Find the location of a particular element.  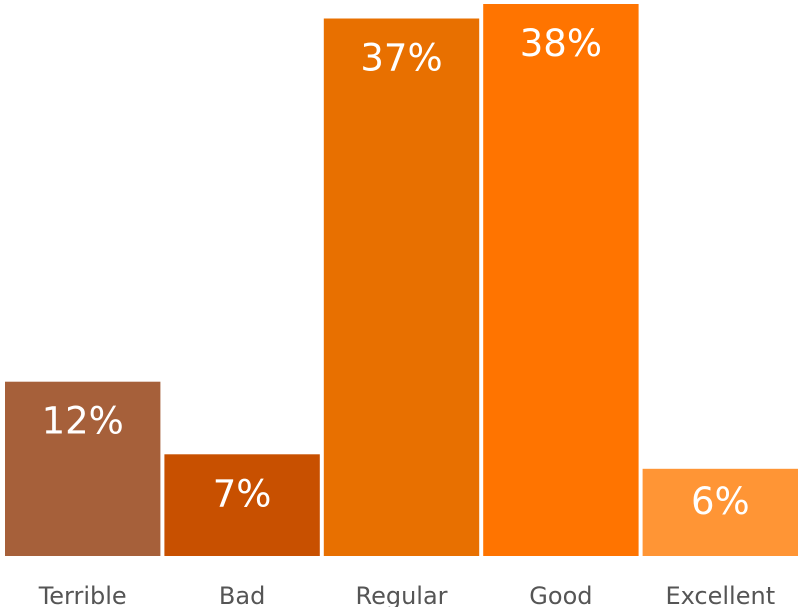

value-label-bad: 7% is located at coordinates (242, 493).